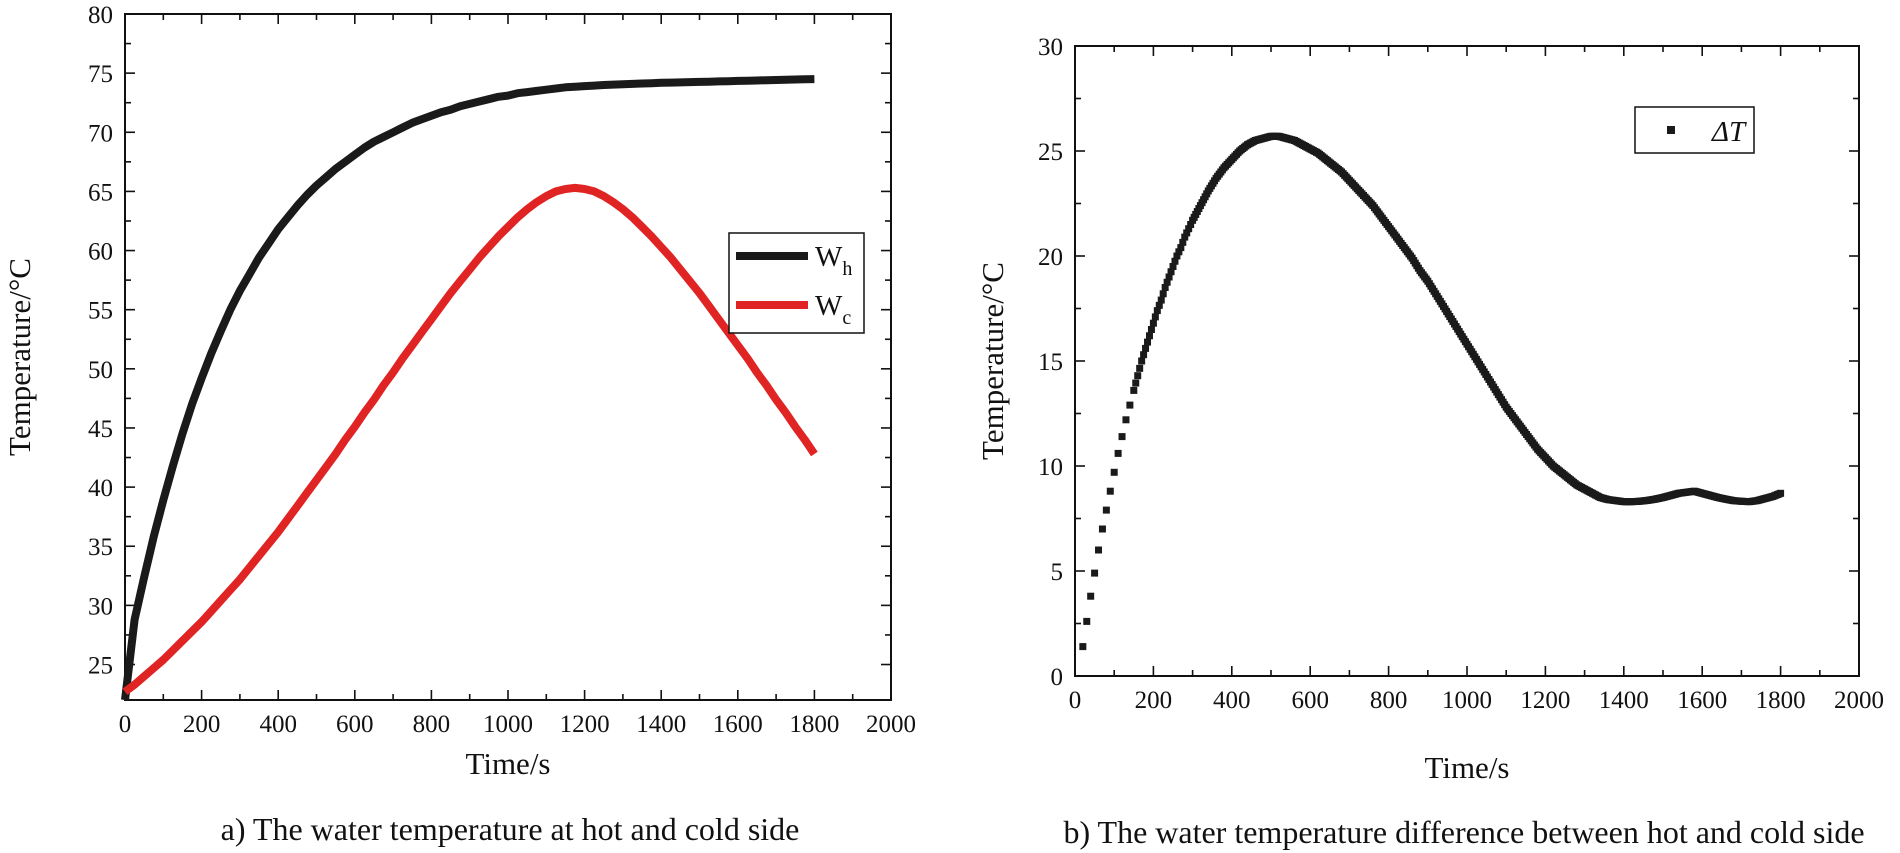  What do you see at coordinates (814, 724) in the screenshot?
I see `chart-a-xtick-label: 1800` at bounding box center [814, 724].